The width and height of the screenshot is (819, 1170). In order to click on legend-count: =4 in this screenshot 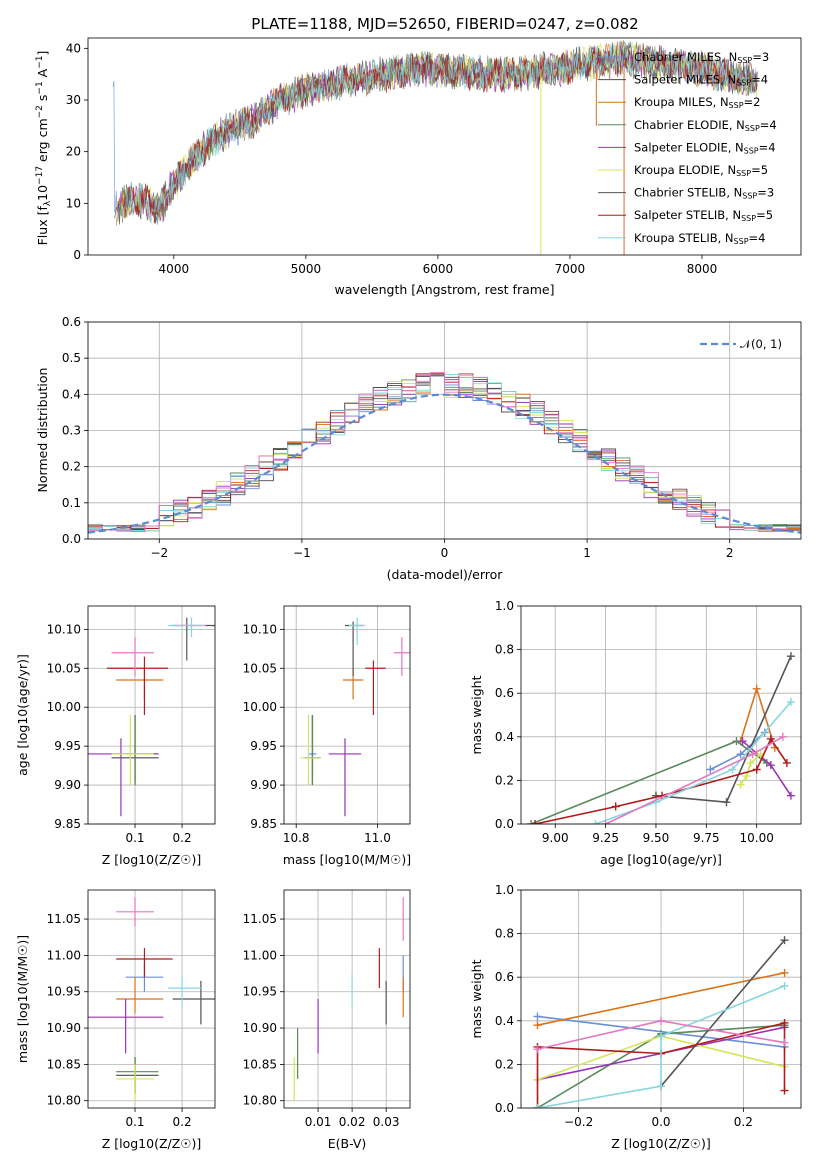, I will do `click(757, 238)`.